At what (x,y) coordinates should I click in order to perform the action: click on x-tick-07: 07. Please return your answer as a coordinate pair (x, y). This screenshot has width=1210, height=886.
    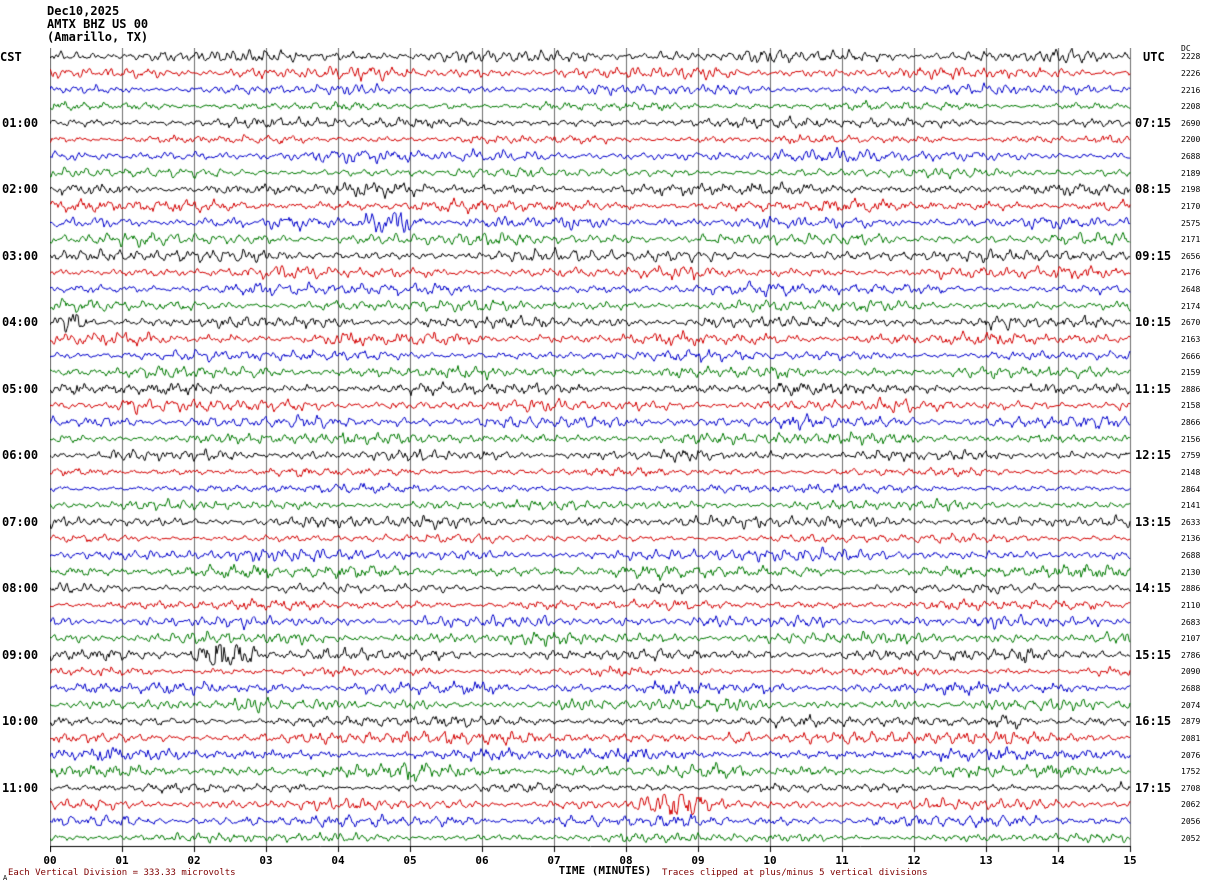
    Looking at the image, I should click on (554, 860).